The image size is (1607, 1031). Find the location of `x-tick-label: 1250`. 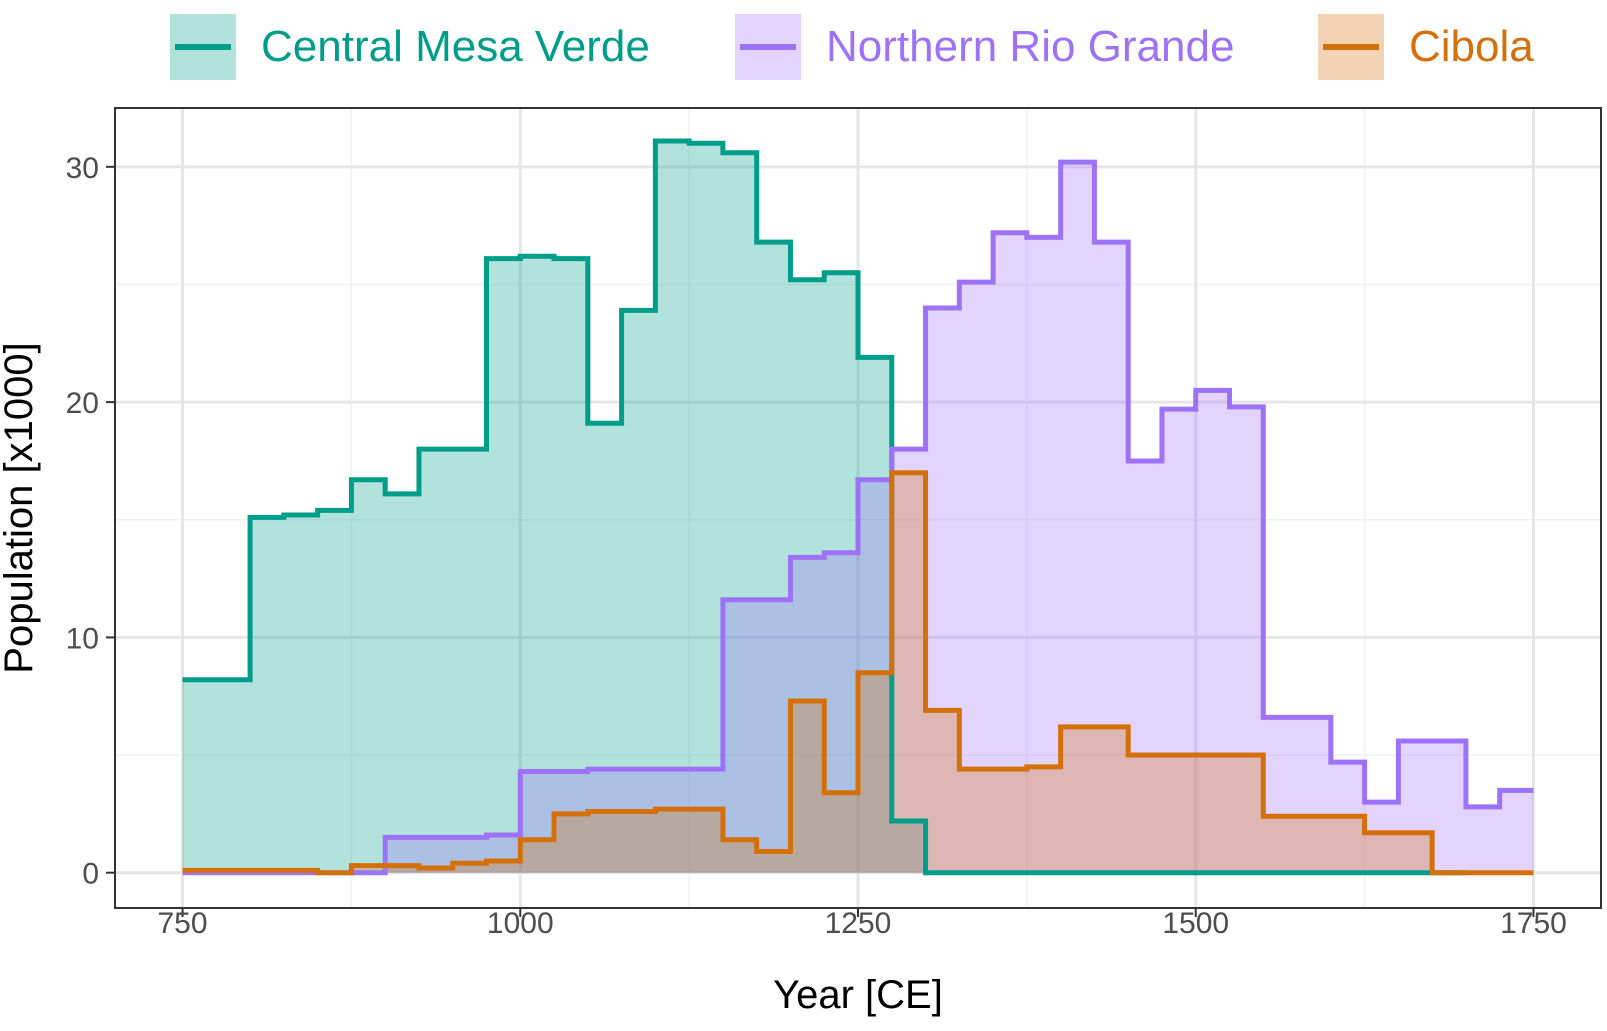

x-tick-label: 1250 is located at coordinates (858, 923).